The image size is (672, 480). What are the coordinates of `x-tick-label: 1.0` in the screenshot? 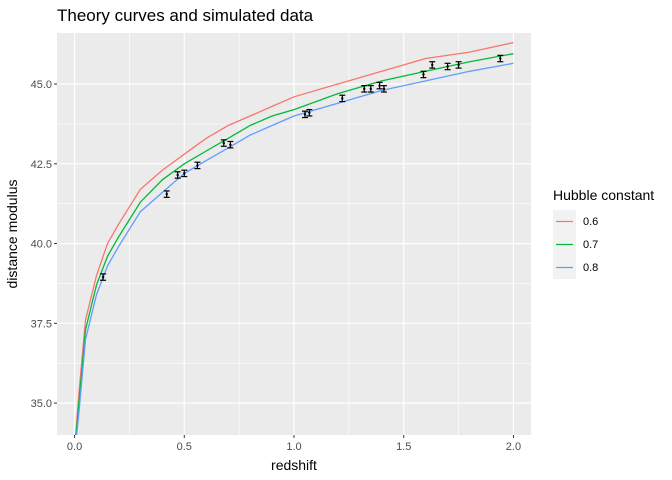 It's located at (293, 447).